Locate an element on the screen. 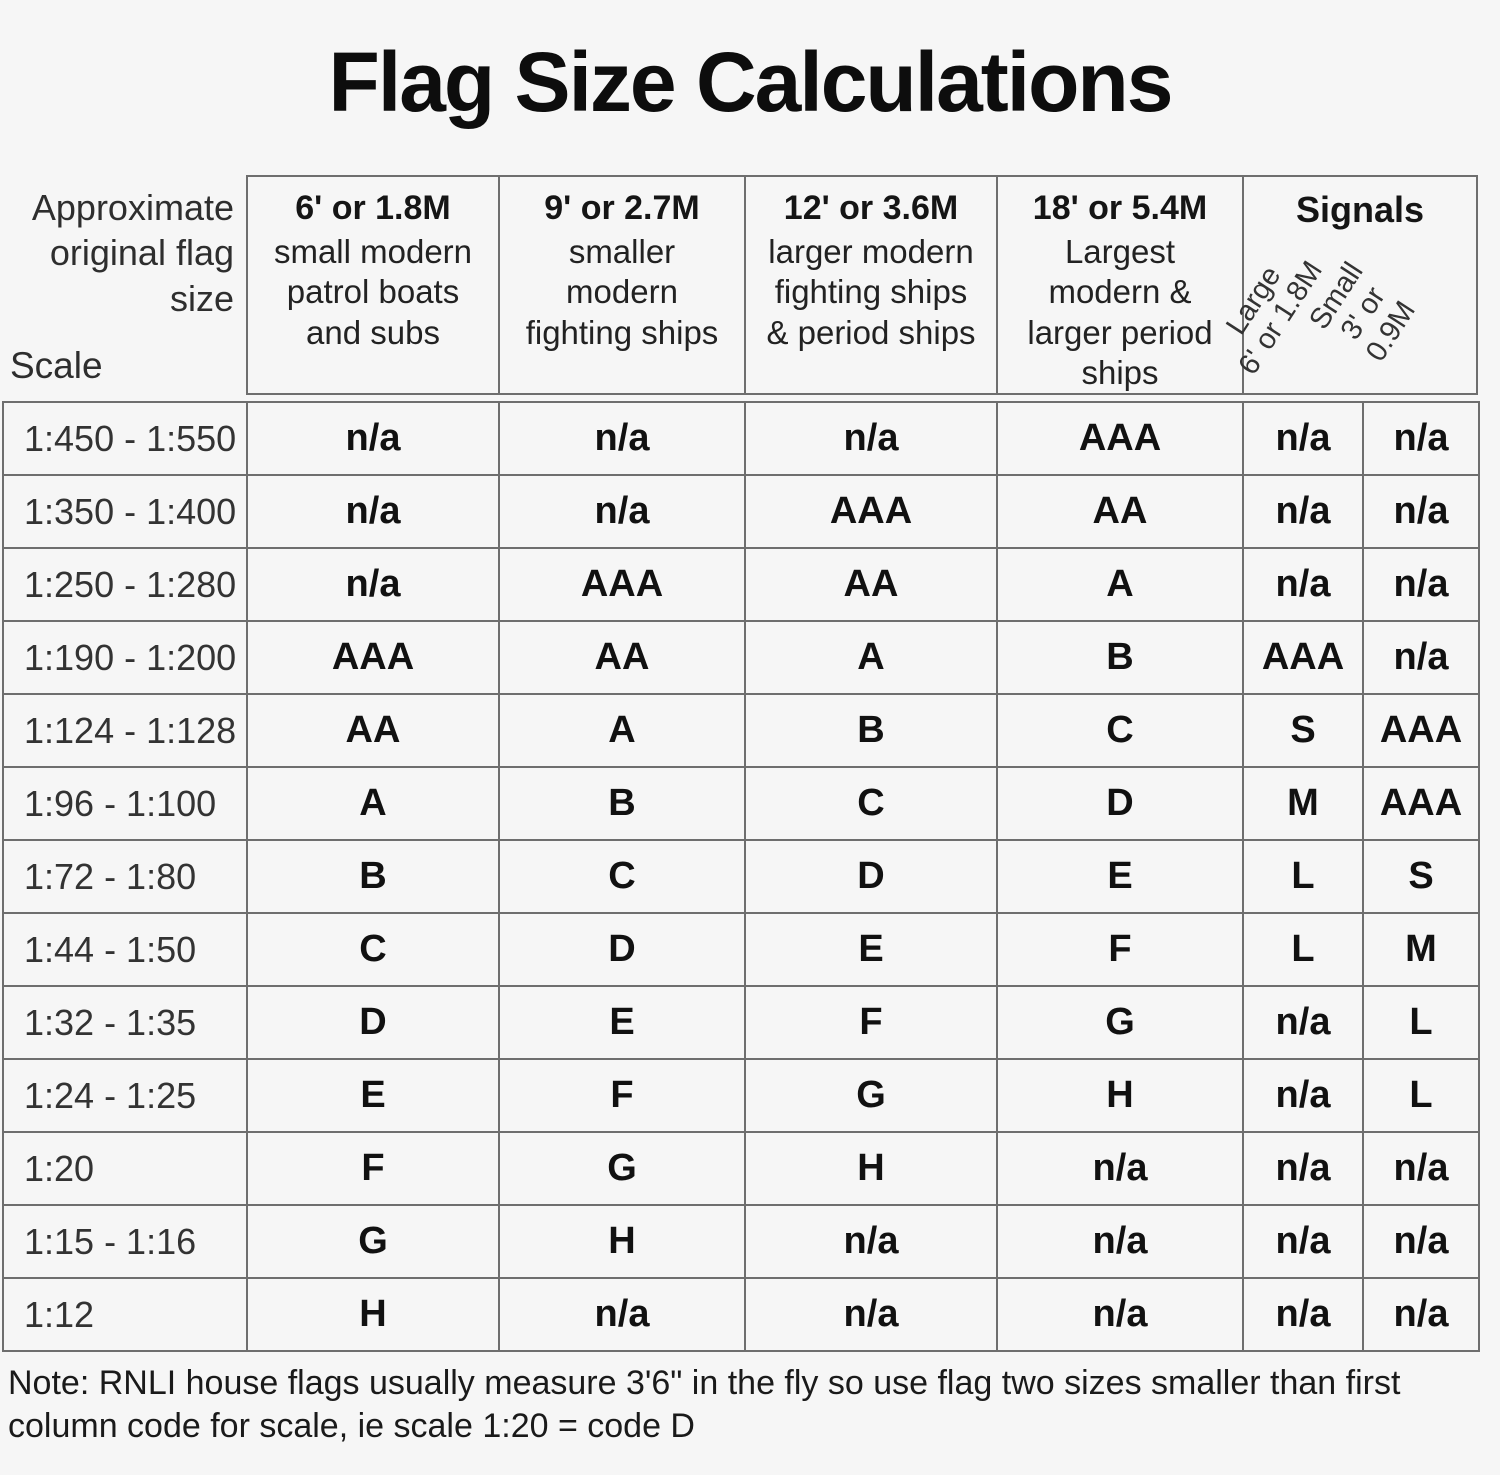  table-row: 1:250 - 1:280 n/a AAA AA A n/a n/a is located at coordinates (741, 584).